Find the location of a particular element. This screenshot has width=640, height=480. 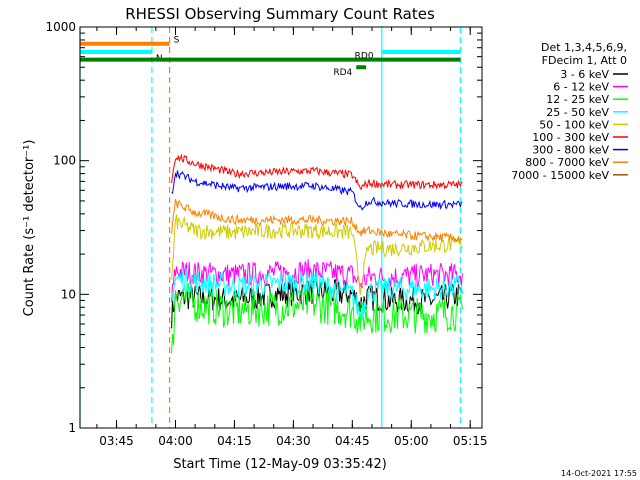

legend-entry-label: 3 - 6 keV is located at coordinates (584, 74).